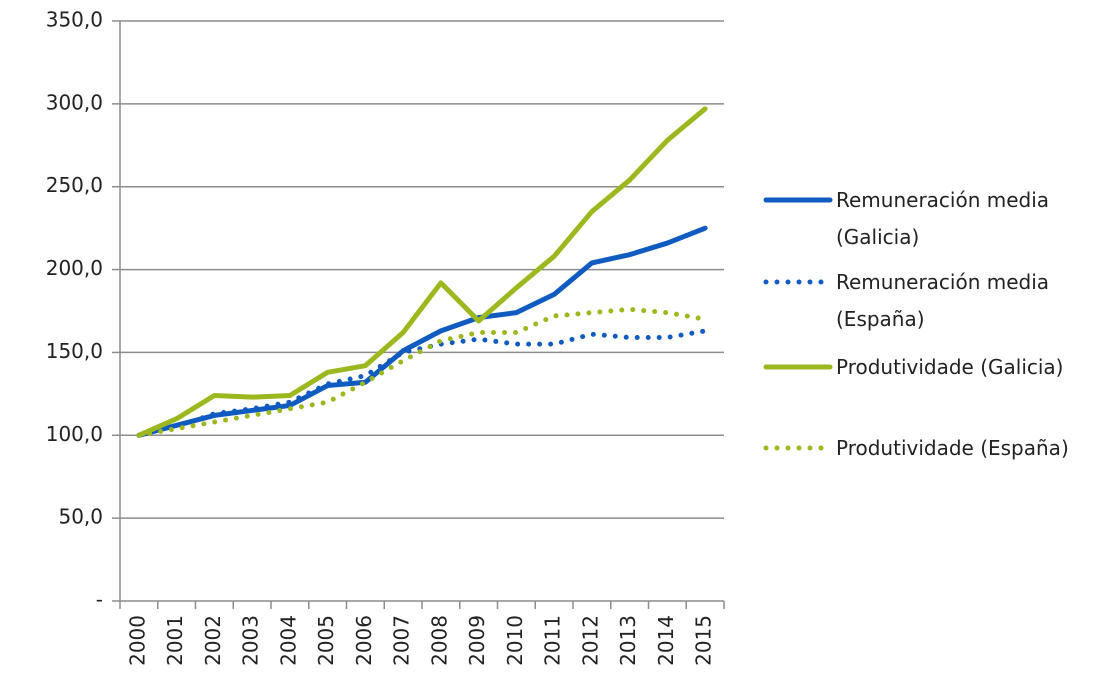 Image resolution: width=1101 pixels, height=675 pixels. What do you see at coordinates (952, 448) in the screenshot?
I see `legend-label: Produtividade (España)` at bounding box center [952, 448].